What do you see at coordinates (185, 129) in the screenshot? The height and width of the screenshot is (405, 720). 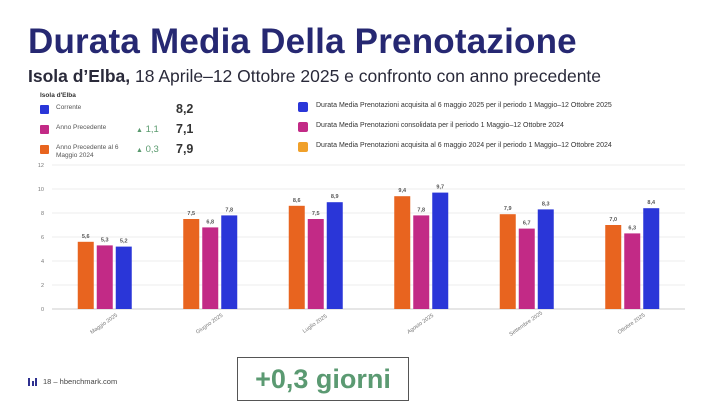 I see `summary-value: 7,1` at bounding box center [185, 129].